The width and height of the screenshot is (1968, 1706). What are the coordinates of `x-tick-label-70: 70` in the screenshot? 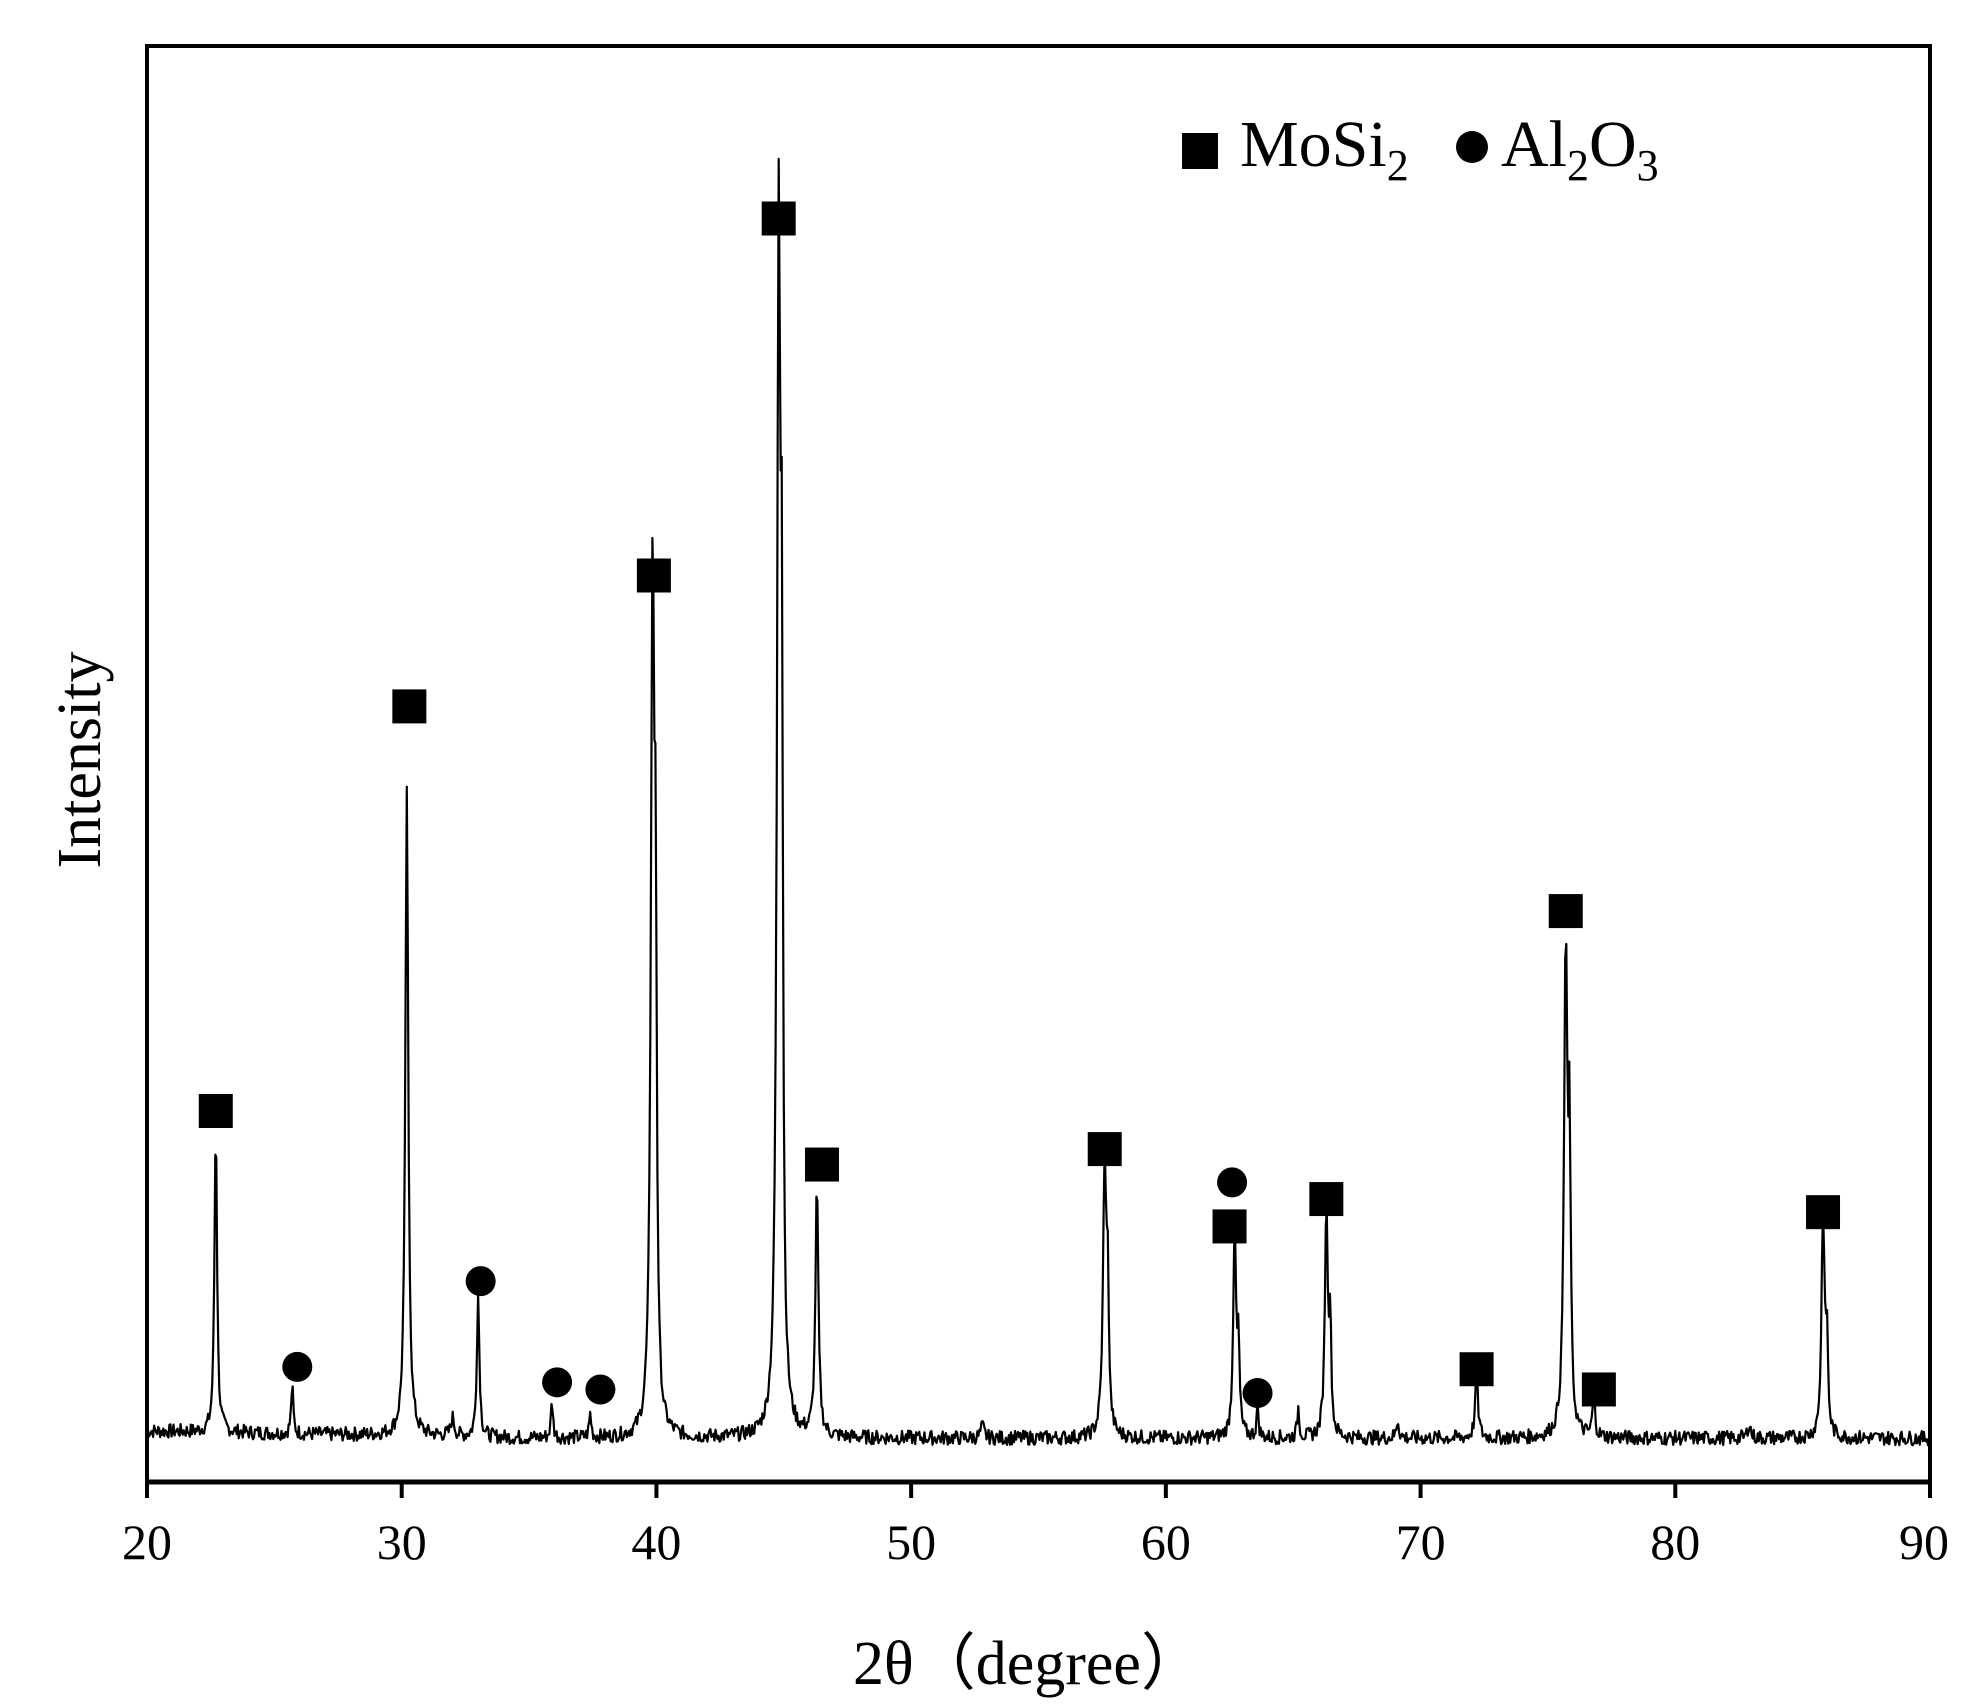 It's located at (1421, 1542).